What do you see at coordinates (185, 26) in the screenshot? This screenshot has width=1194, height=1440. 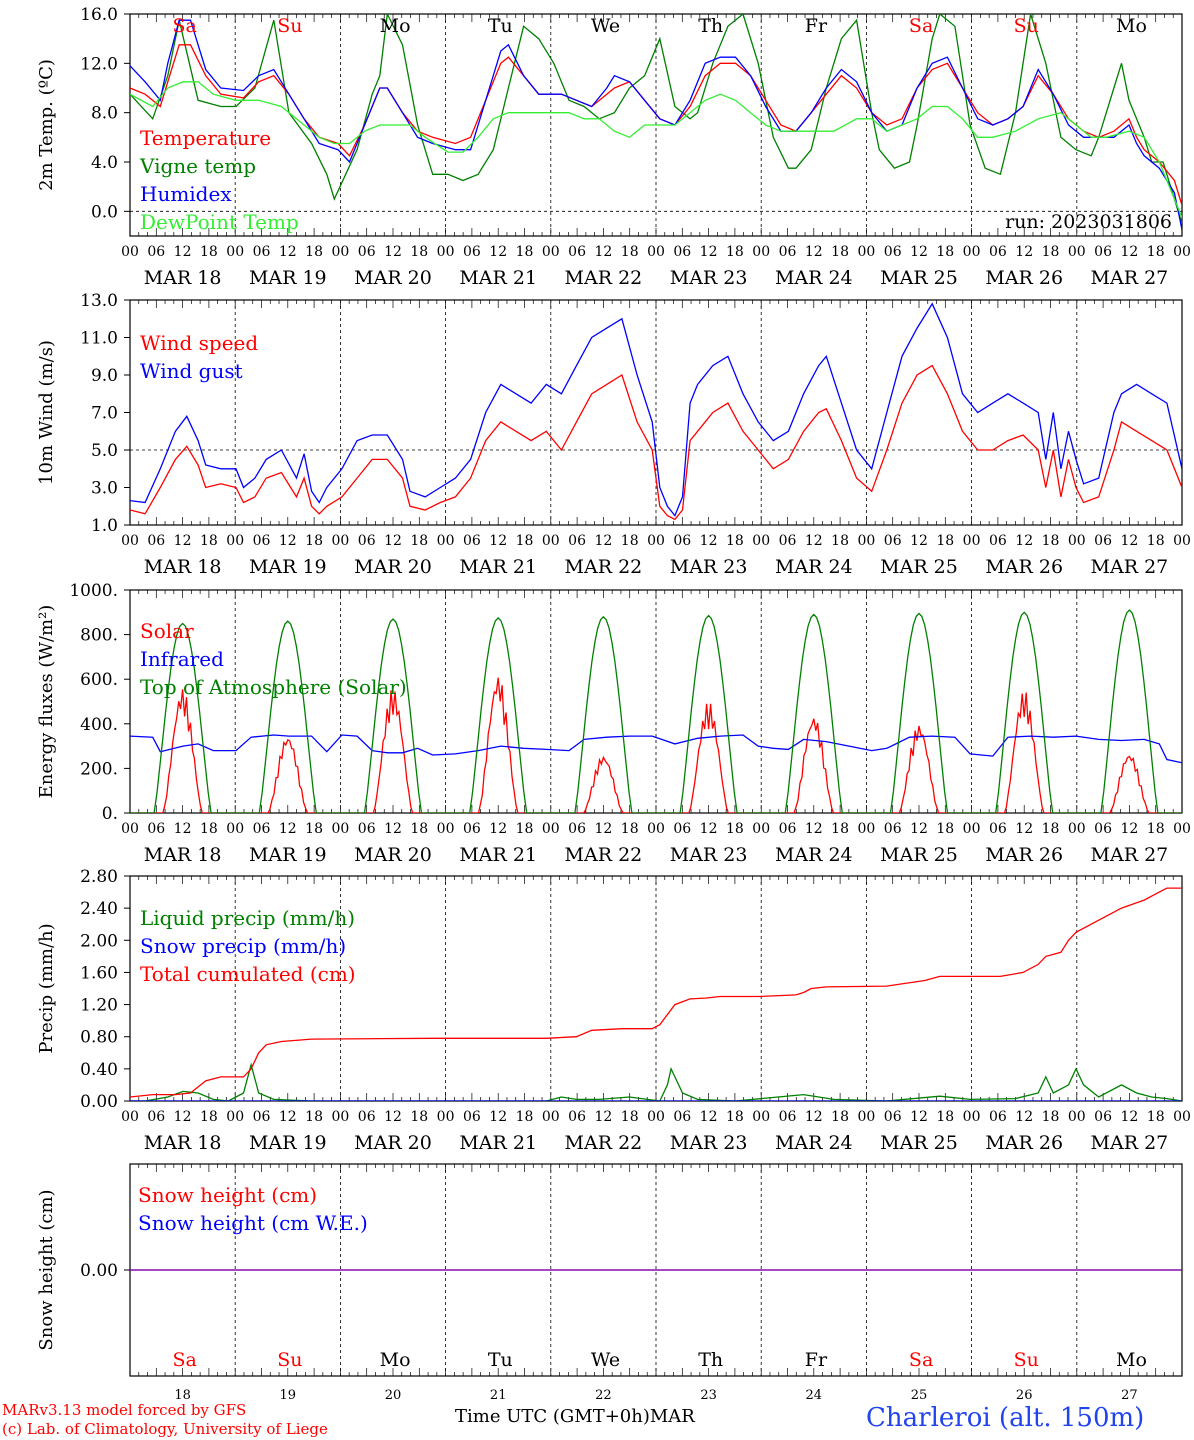 I see `weekday-label: Sa` at bounding box center [185, 26].